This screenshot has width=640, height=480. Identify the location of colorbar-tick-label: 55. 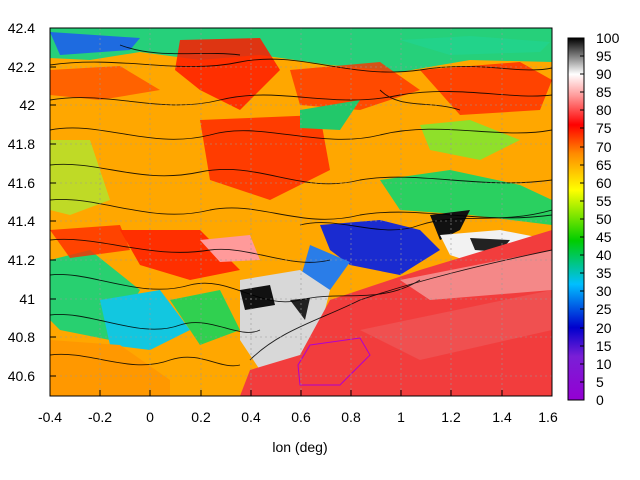
(604, 201).